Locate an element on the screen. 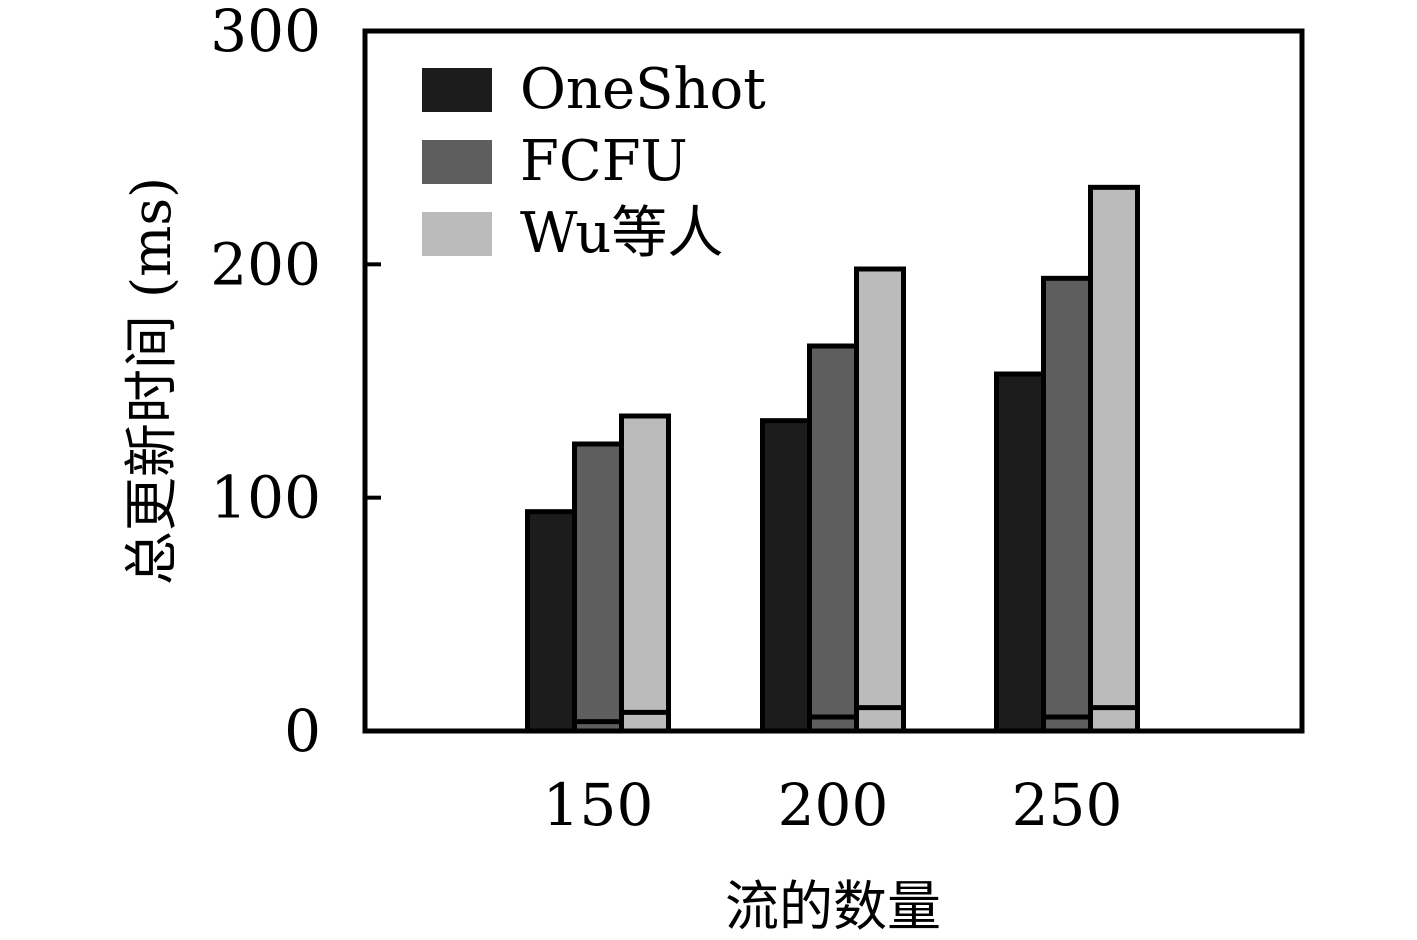 Image resolution: width=1417 pixels, height=940 pixels. x-tick-label: 250 is located at coordinates (1067, 805).